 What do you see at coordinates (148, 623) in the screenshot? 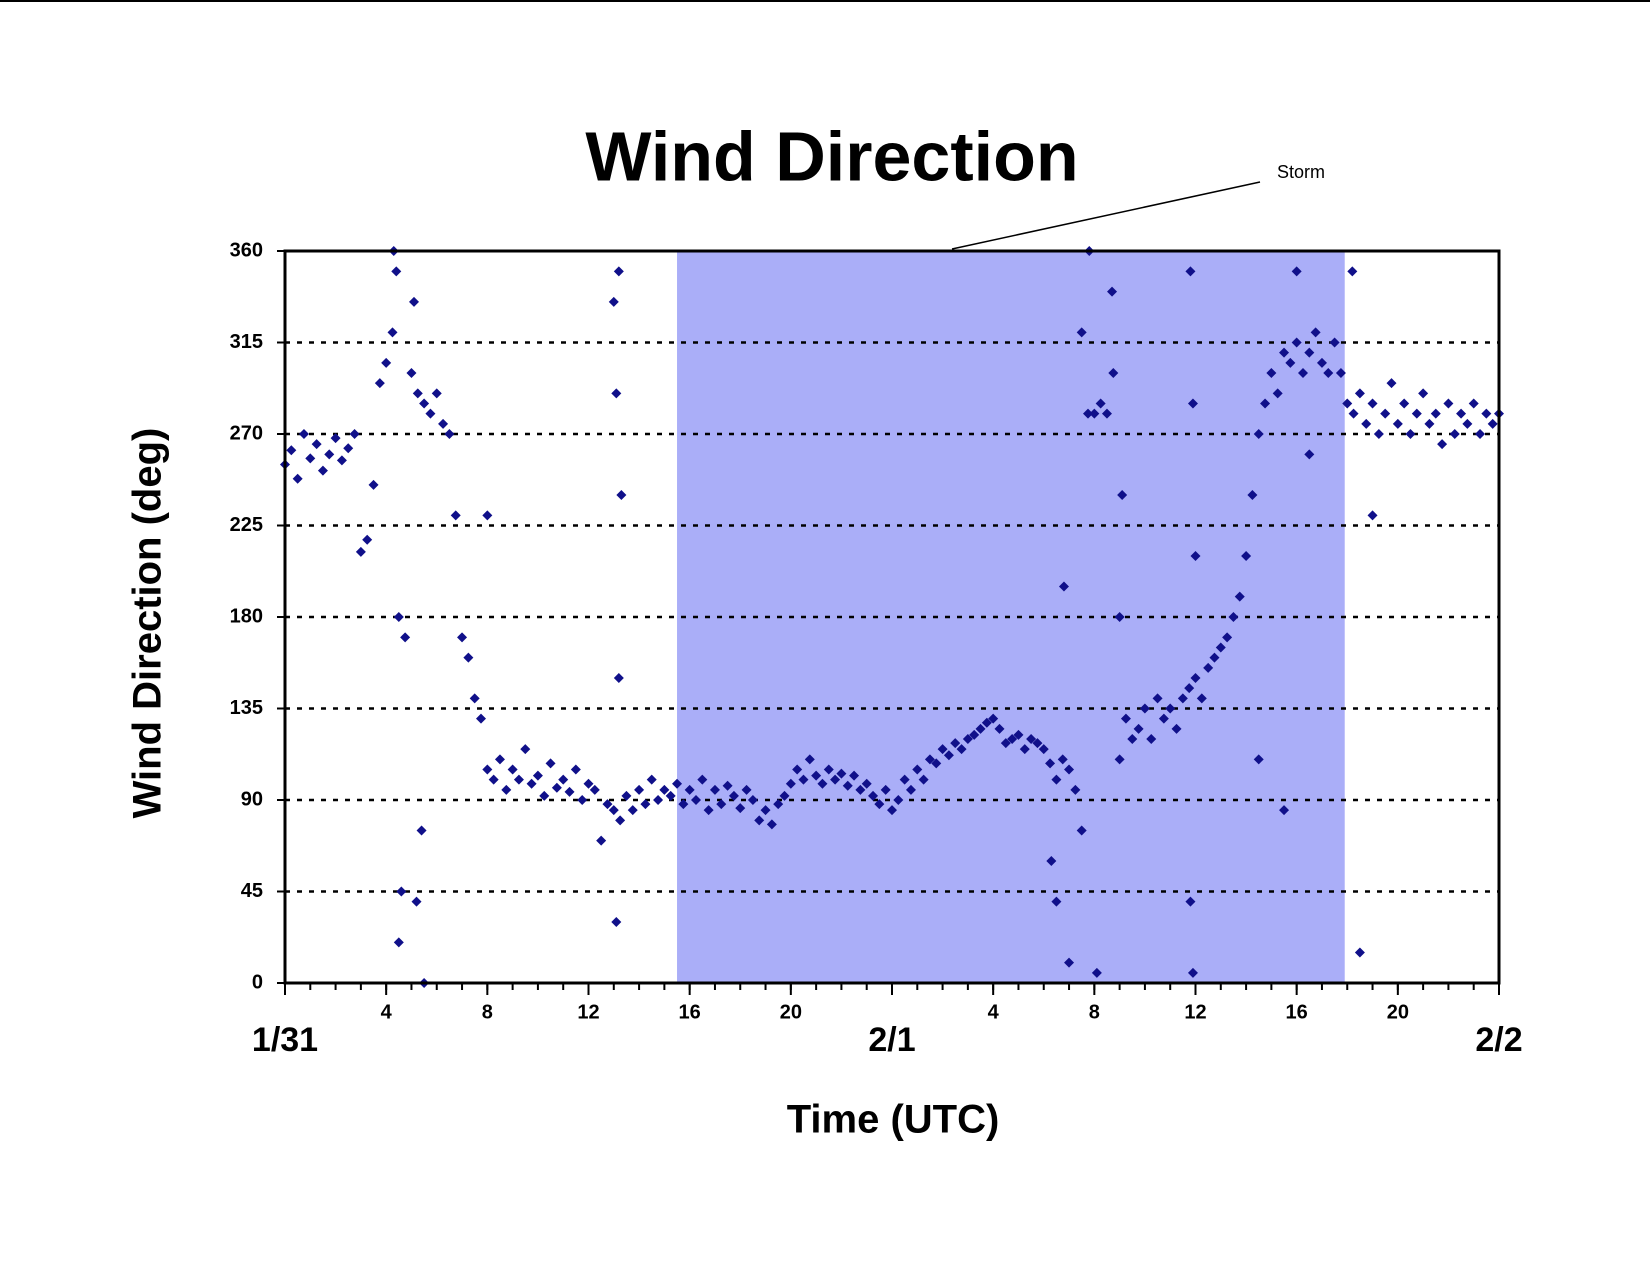
I see `y-axis-title: Wind Direction (deg)` at bounding box center [148, 623].